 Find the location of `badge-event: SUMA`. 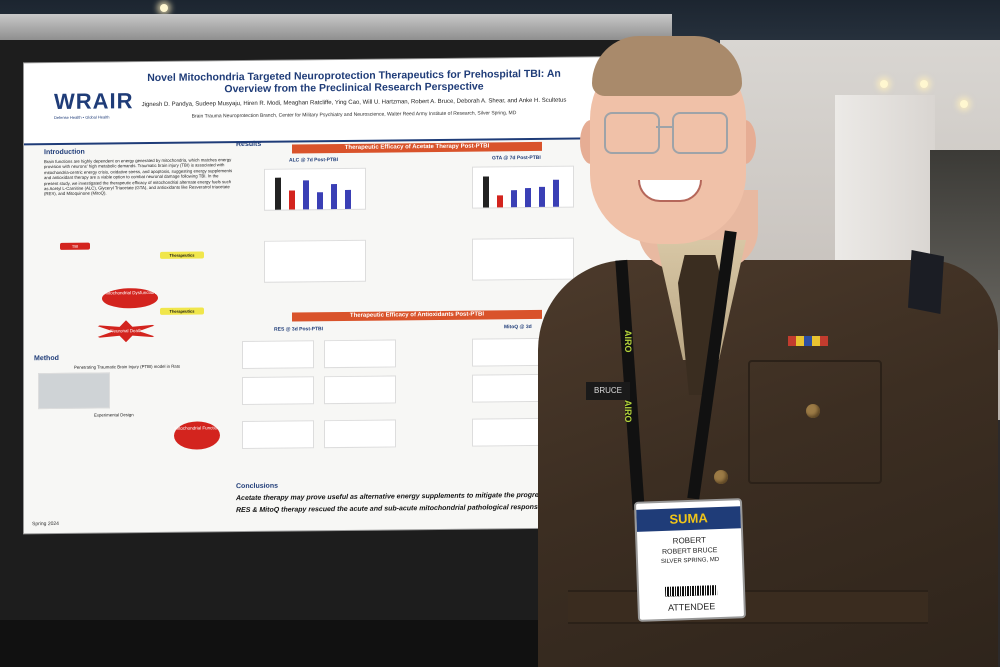

badge-event: SUMA is located at coordinates (688, 519).